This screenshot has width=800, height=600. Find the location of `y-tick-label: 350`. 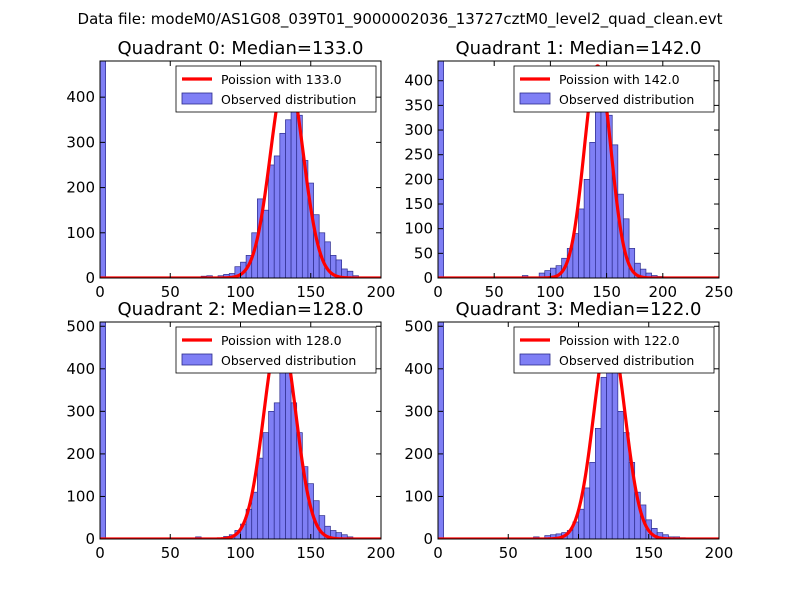

y-tick-label: 350 is located at coordinates (418, 105).